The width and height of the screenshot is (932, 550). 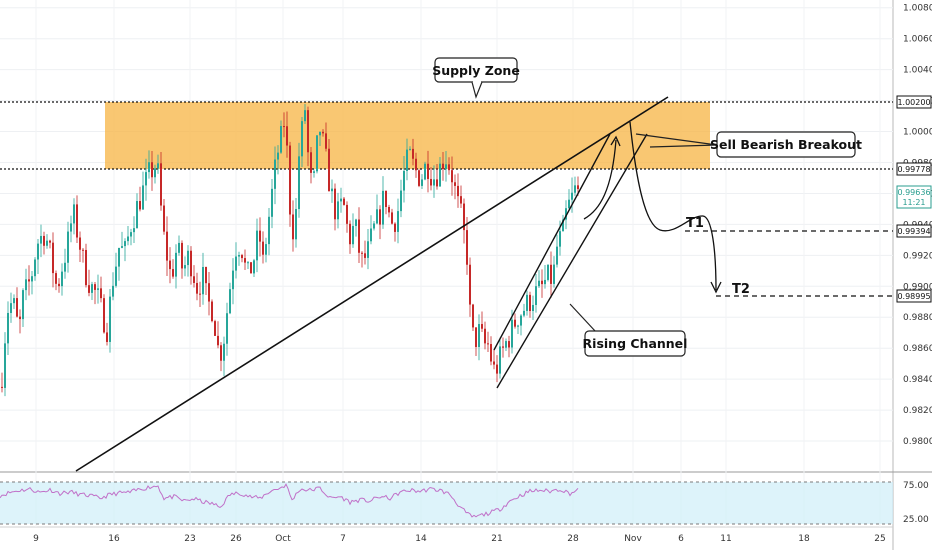 I want to click on x-tick-label: Oct, so click(x=283, y=539).